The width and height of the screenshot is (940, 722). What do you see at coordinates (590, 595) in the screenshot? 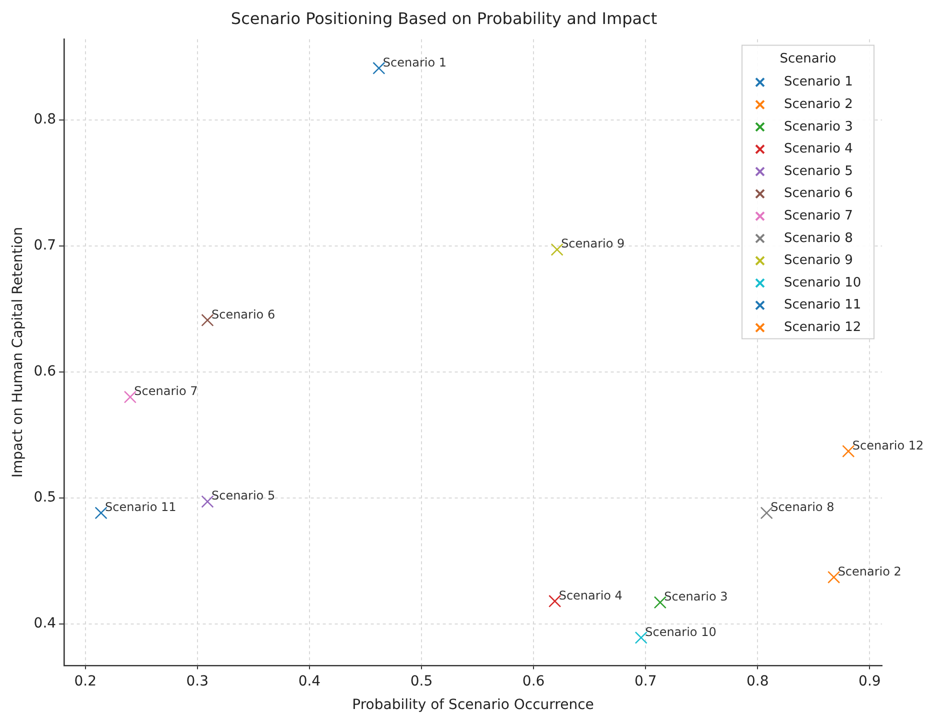
I see `text: Scenario 4` at bounding box center [590, 595].